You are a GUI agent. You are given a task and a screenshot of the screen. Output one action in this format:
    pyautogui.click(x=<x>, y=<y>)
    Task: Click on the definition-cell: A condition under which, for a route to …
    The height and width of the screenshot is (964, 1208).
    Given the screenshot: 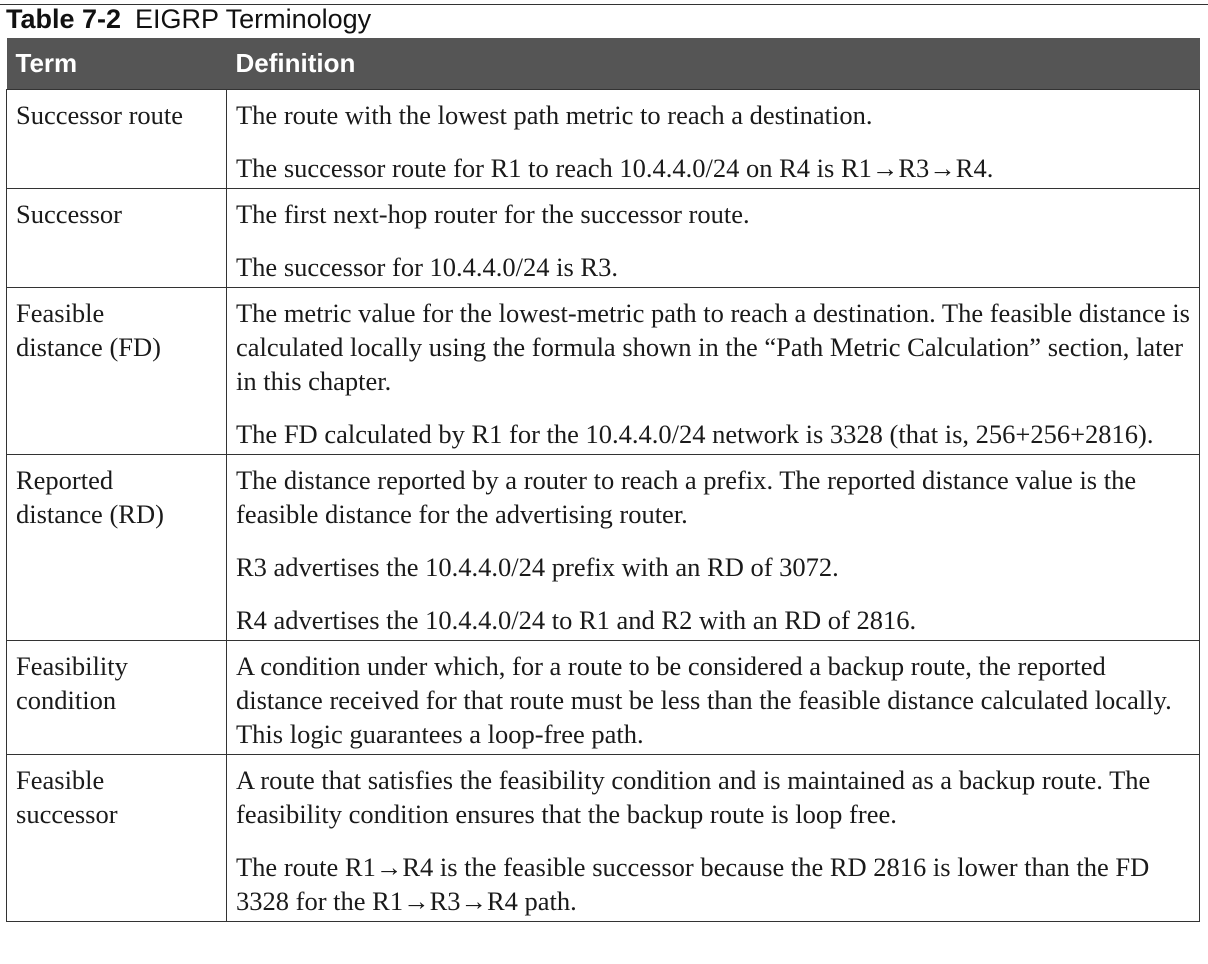 What is the action you would take?
    pyautogui.click(x=713, y=697)
    